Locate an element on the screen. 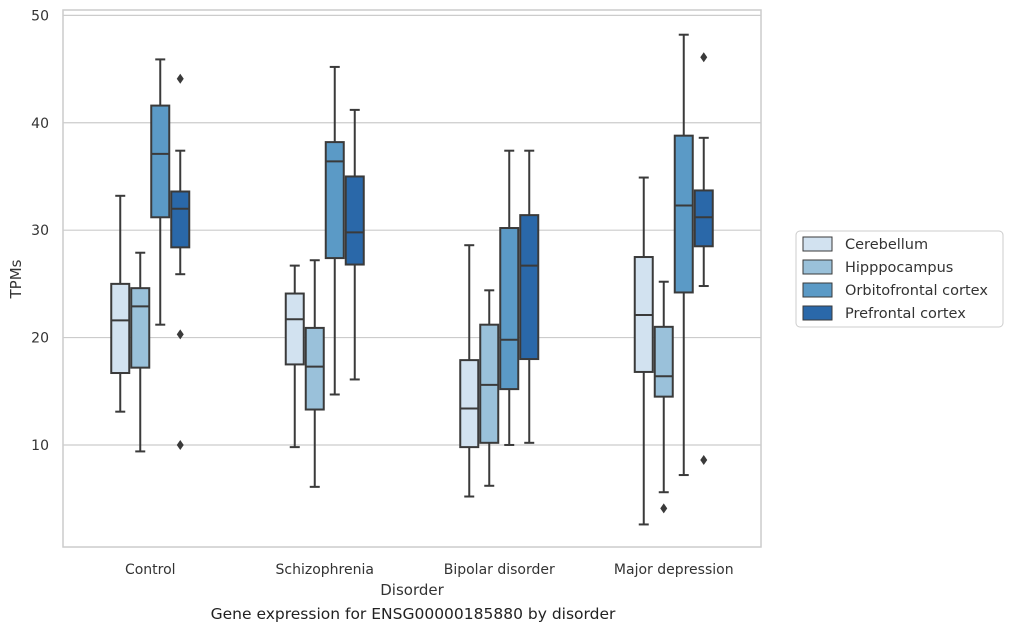  x-tick-label-schizophrenia: Schizophrenia is located at coordinates (325, 570).